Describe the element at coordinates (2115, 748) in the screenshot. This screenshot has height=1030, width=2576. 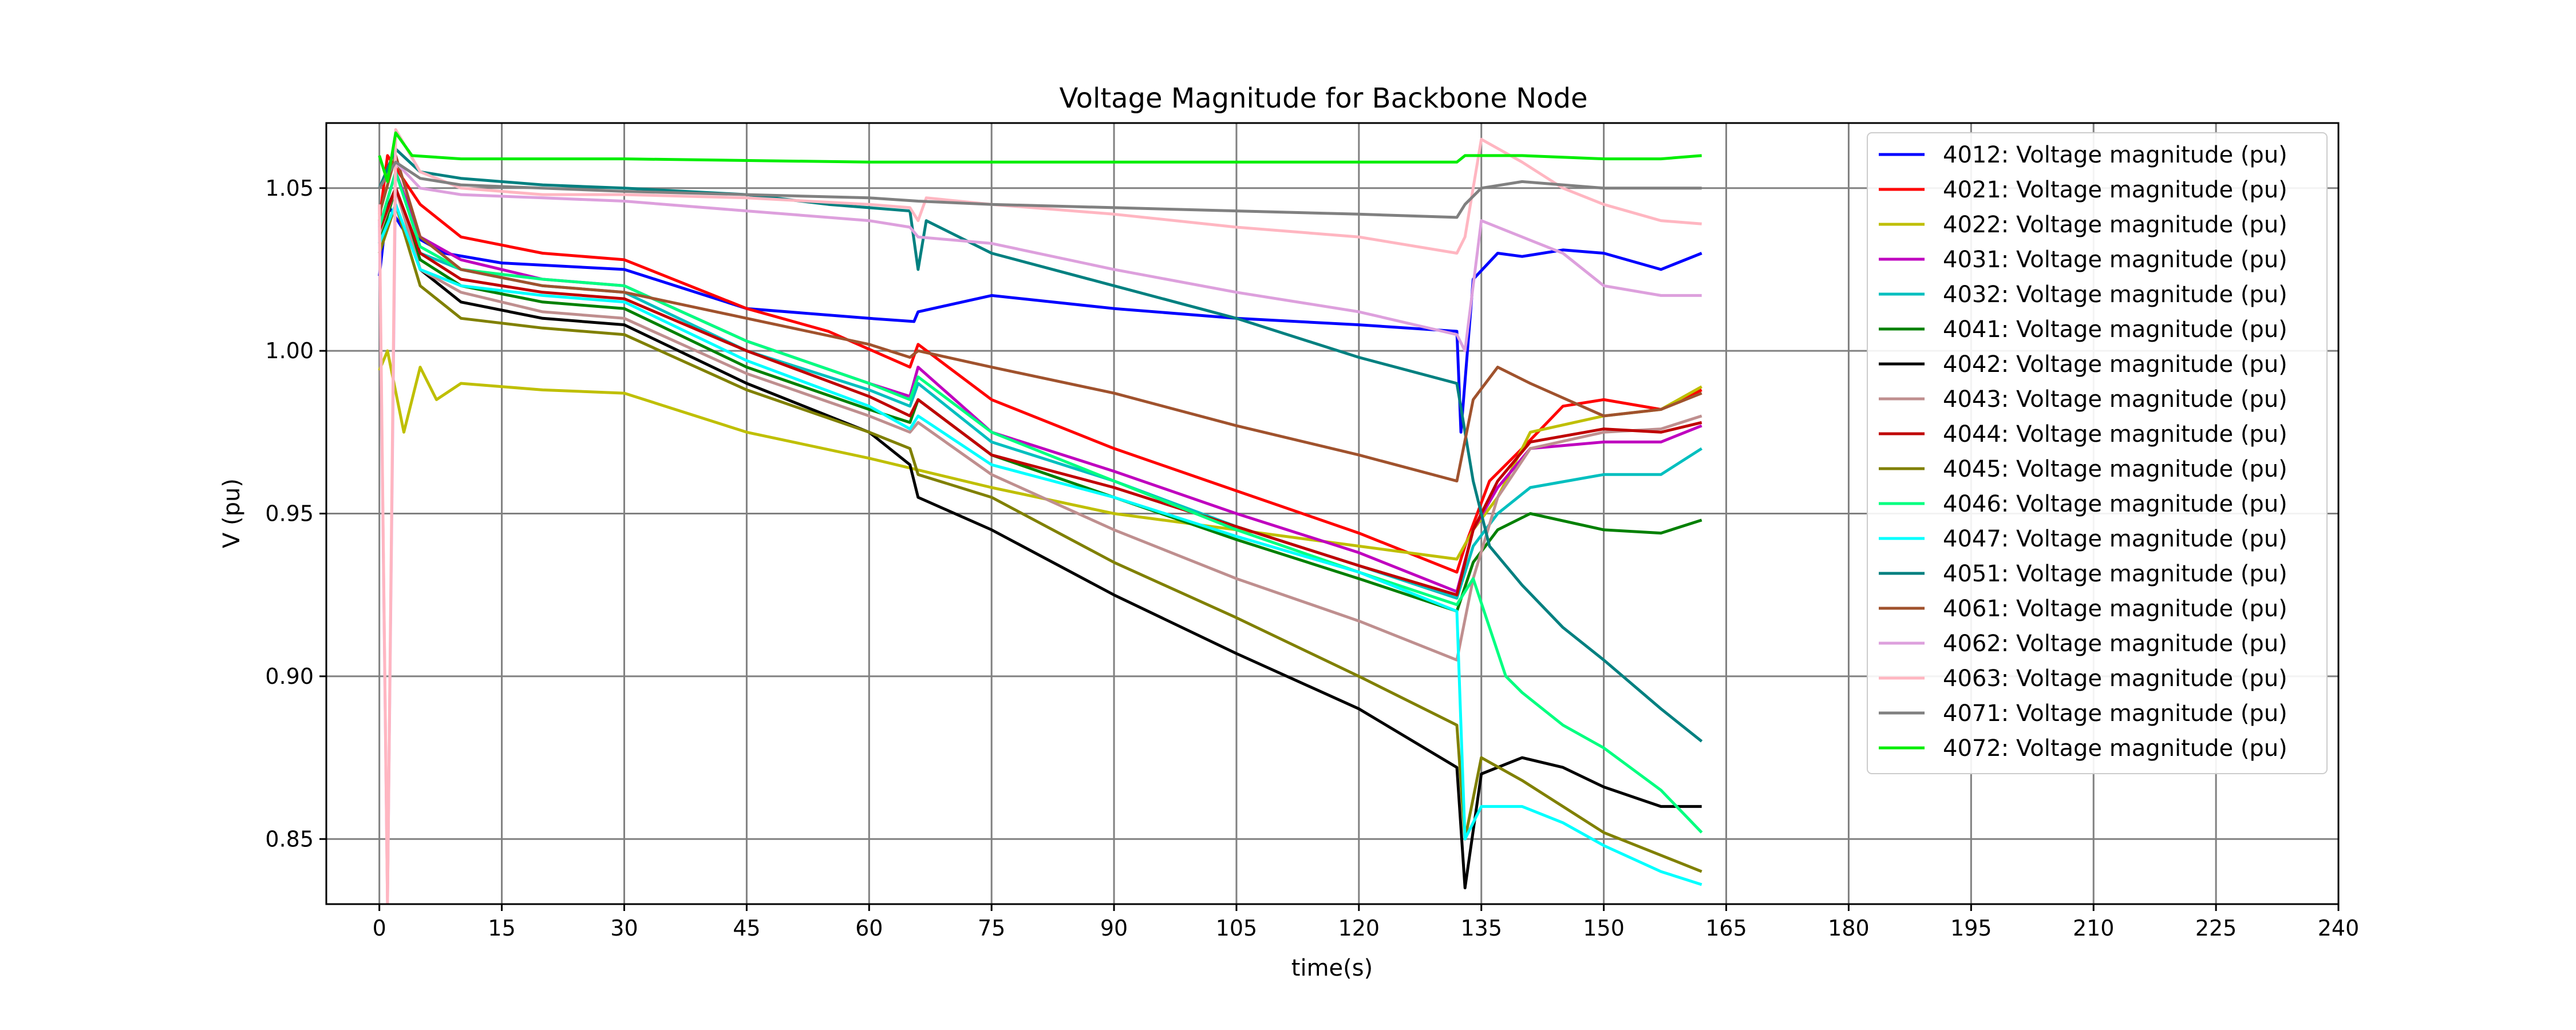
I see `legend-label: 4072: Voltage magnitude (pu)` at that location.